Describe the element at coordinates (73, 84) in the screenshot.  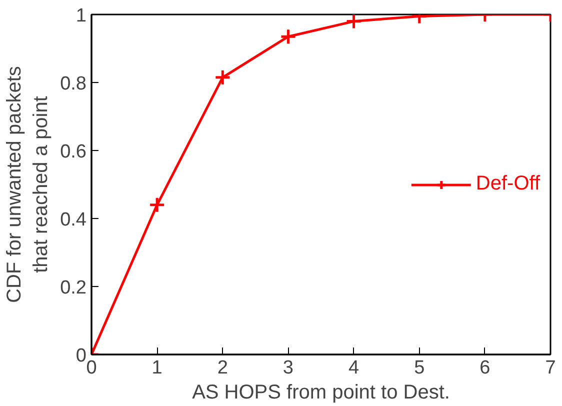
I see `y-tick-label: 0.8` at that location.